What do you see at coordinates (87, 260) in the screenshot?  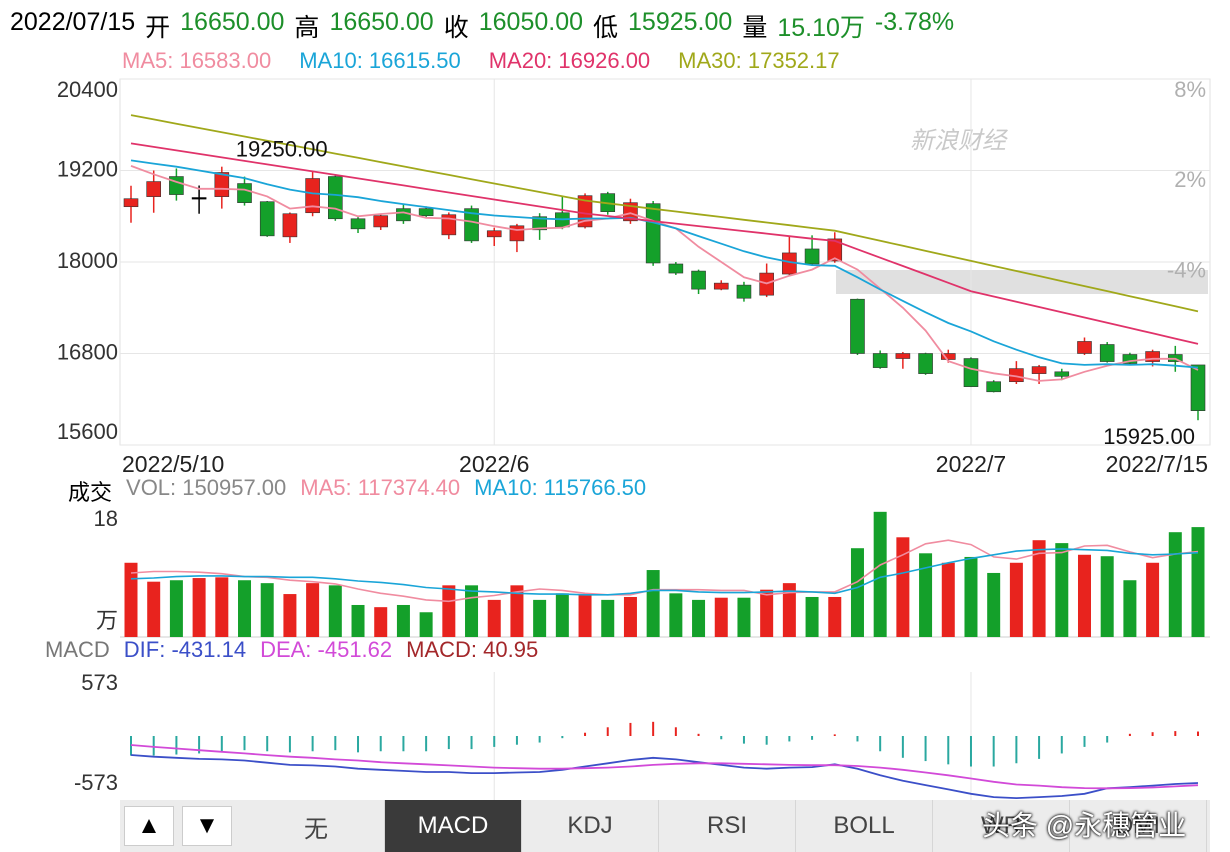 I see `y-tick-label: 18000` at bounding box center [87, 260].